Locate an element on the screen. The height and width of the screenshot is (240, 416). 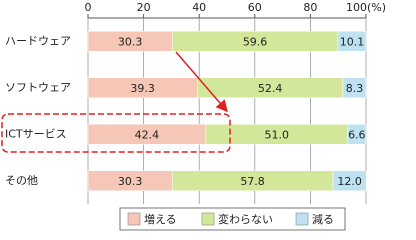
x-tick-label: 60 is located at coordinates (255, 7).